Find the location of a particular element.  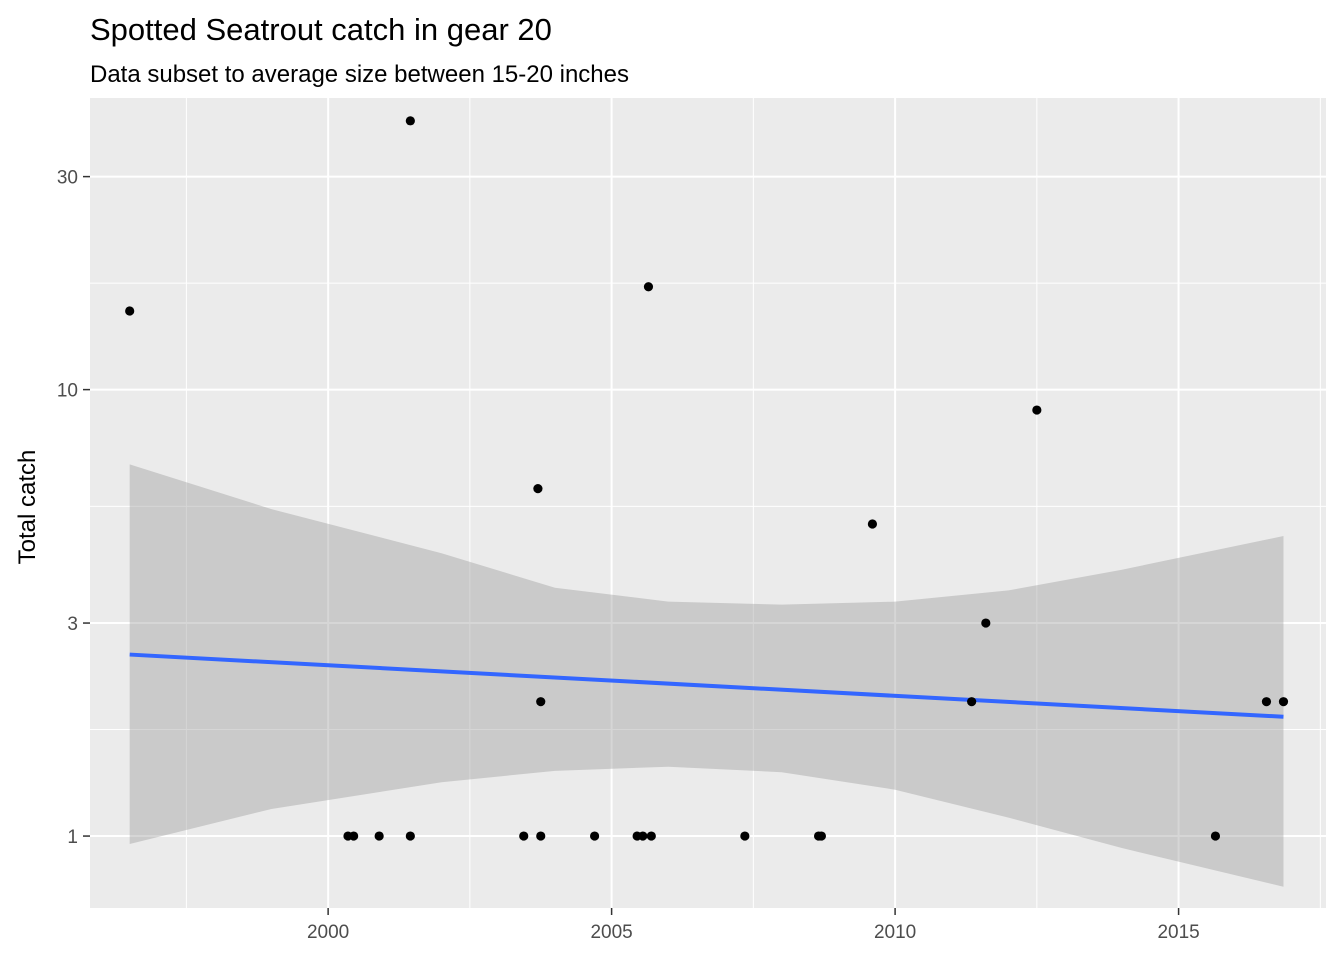

trend-line is located at coordinates (706, 685).